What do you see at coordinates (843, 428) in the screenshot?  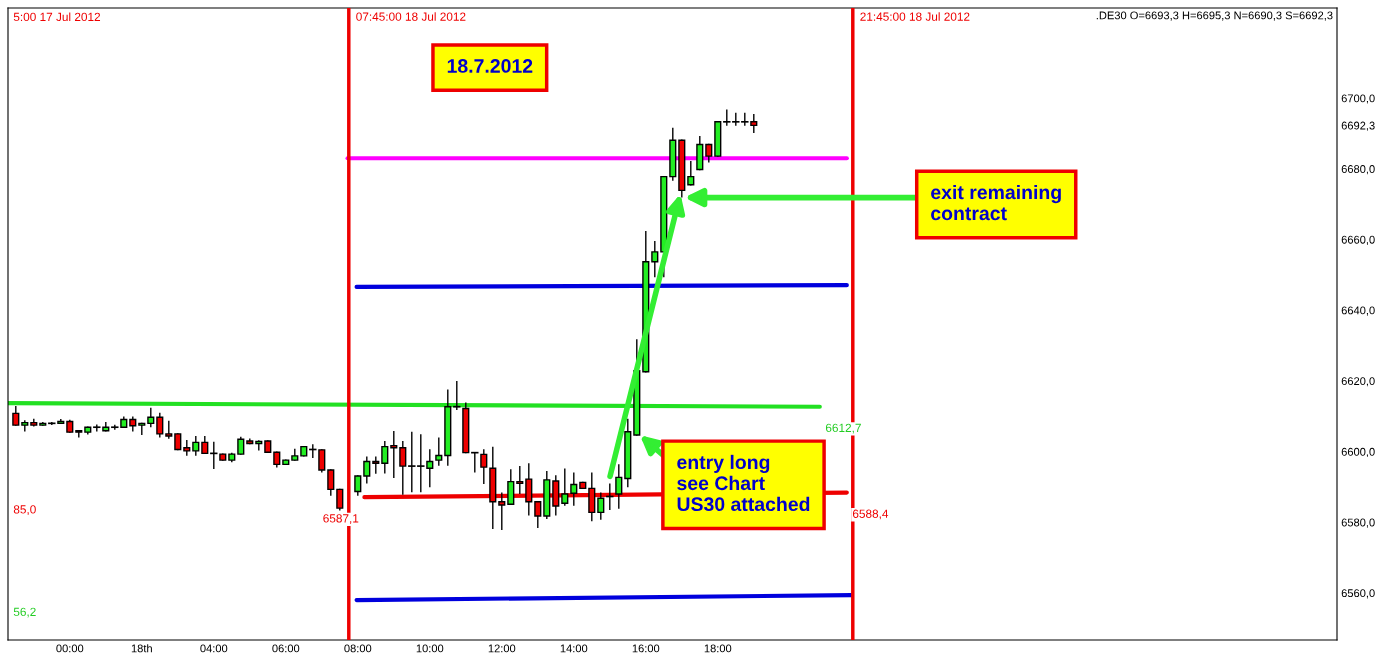 I see `annotation: 6612,7` at bounding box center [843, 428].